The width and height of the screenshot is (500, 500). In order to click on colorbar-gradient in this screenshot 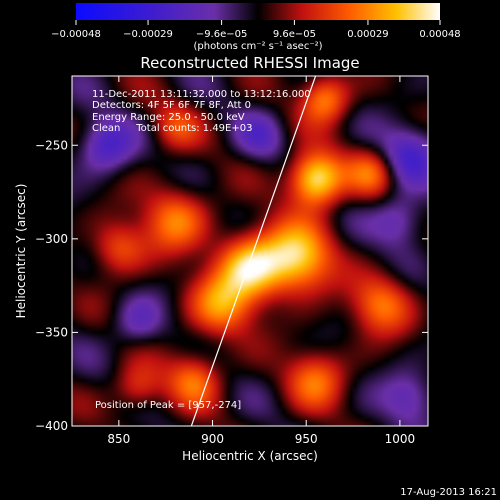, I will do `click(258, 11)`.